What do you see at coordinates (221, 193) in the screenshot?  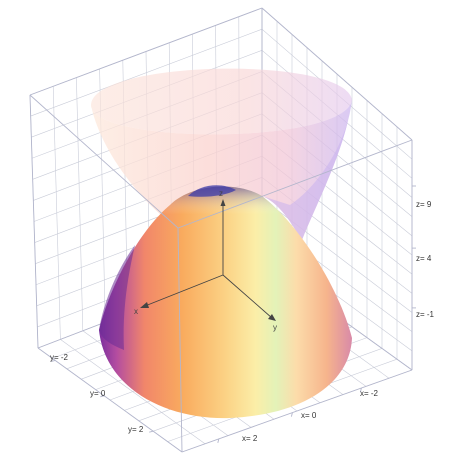 I see `z-axis-letter: z` at bounding box center [221, 193].